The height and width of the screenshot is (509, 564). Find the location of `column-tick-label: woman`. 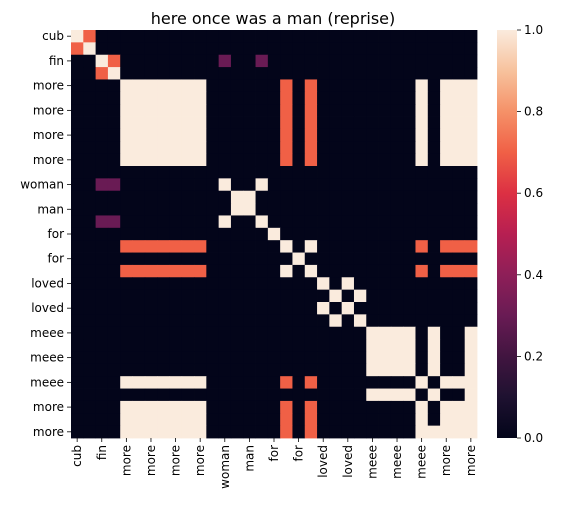

column-tick-label: woman is located at coordinates (225, 467).